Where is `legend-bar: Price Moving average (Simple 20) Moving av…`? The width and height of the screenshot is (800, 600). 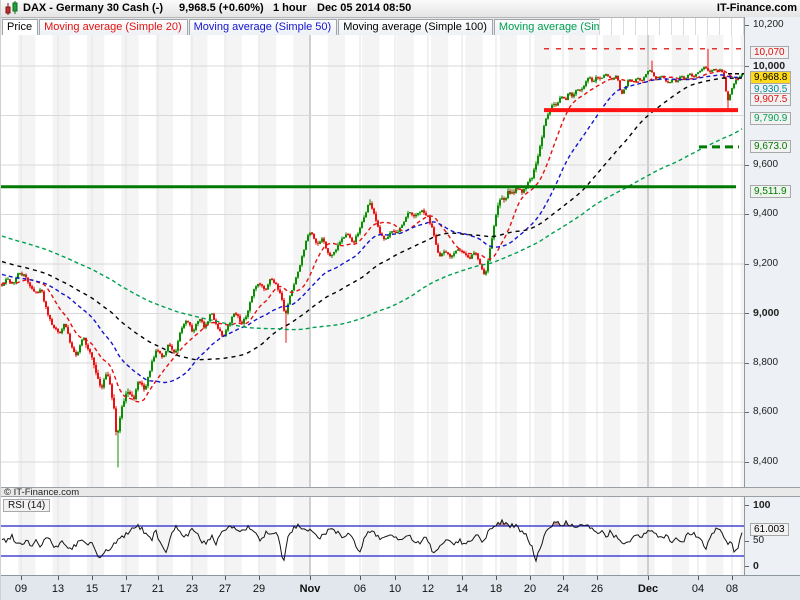
legend-bar: Price Moving average (Simple 20) Moving av… is located at coordinates (325, 27).